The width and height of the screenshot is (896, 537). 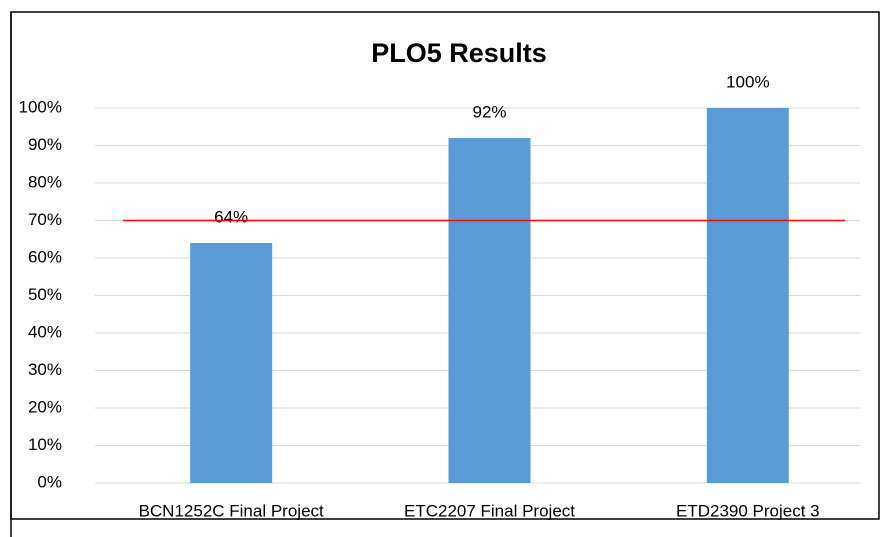 I want to click on y-tick-label: 60%, so click(x=45, y=256).